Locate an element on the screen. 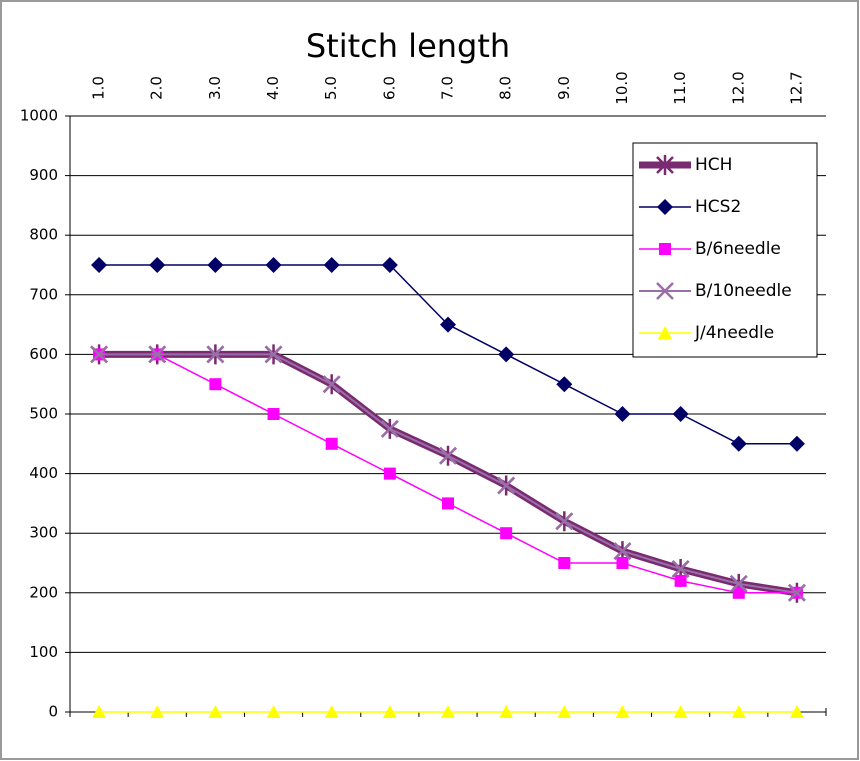 The height and width of the screenshot is (761, 860). x-tick-label: 12.0 is located at coordinates (738, 87).